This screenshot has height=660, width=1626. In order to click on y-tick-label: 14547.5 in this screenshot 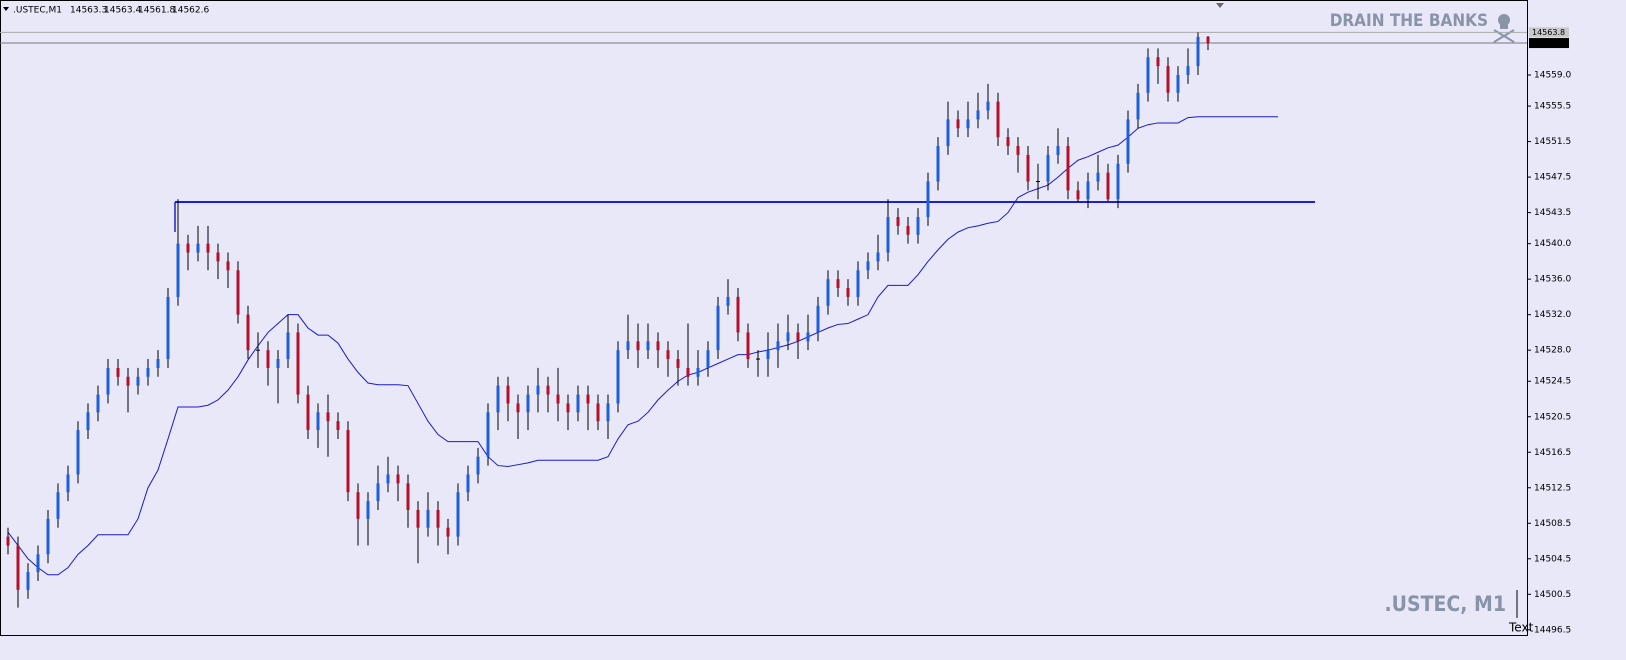, I will do `click(1552, 178)`.